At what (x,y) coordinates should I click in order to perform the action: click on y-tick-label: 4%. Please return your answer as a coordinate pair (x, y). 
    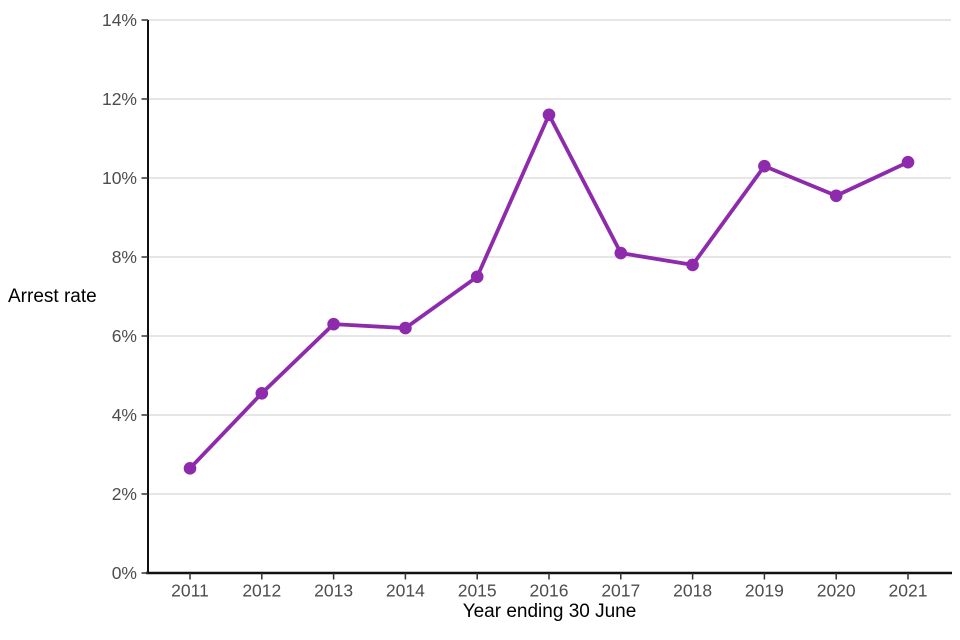
    Looking at the image, I should click on (124, 415).